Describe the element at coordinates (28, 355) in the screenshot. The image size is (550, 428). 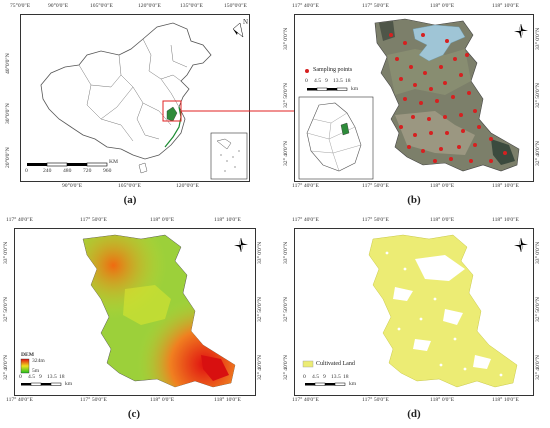
I see `dem-legend-title: DEM` at that location.